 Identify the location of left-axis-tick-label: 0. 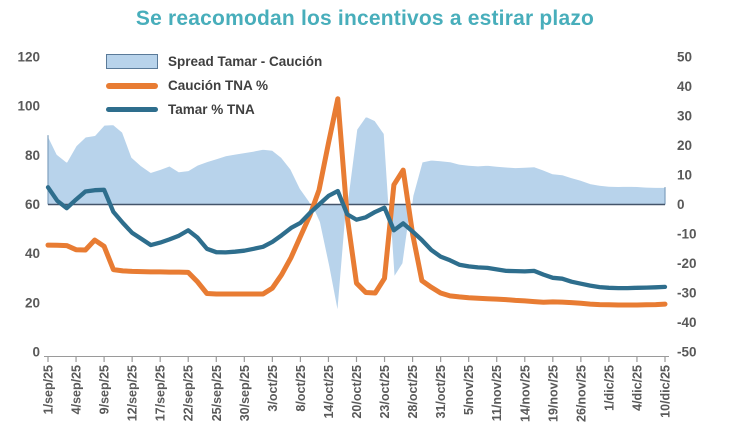
(36, 352).